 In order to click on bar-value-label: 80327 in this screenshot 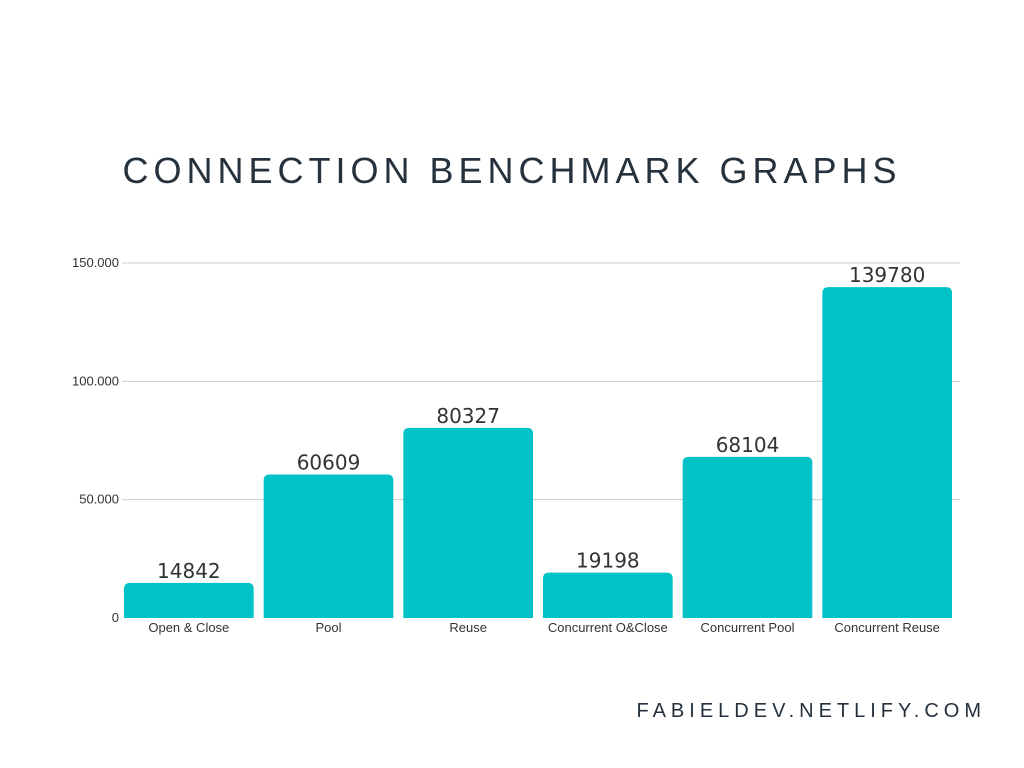, I will do `click(468, 416)`.